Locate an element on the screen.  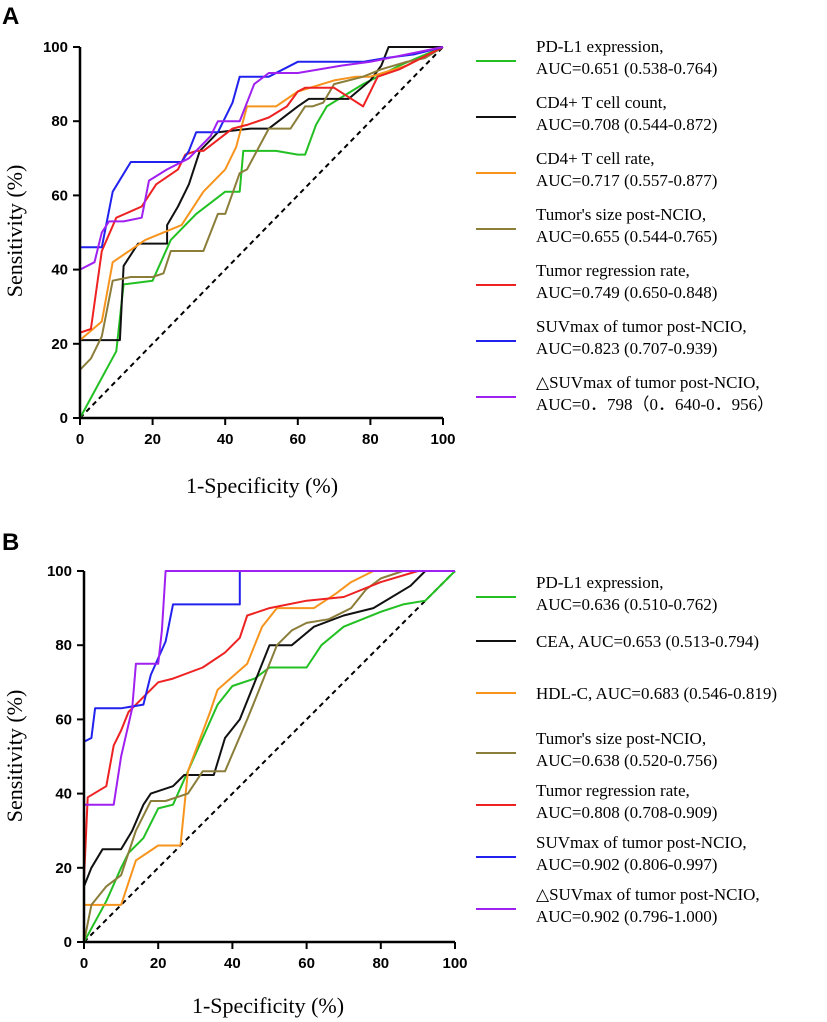
legend-auc: AUC=0.902 (0.796-1.000) is located at coordinates (626, 916).